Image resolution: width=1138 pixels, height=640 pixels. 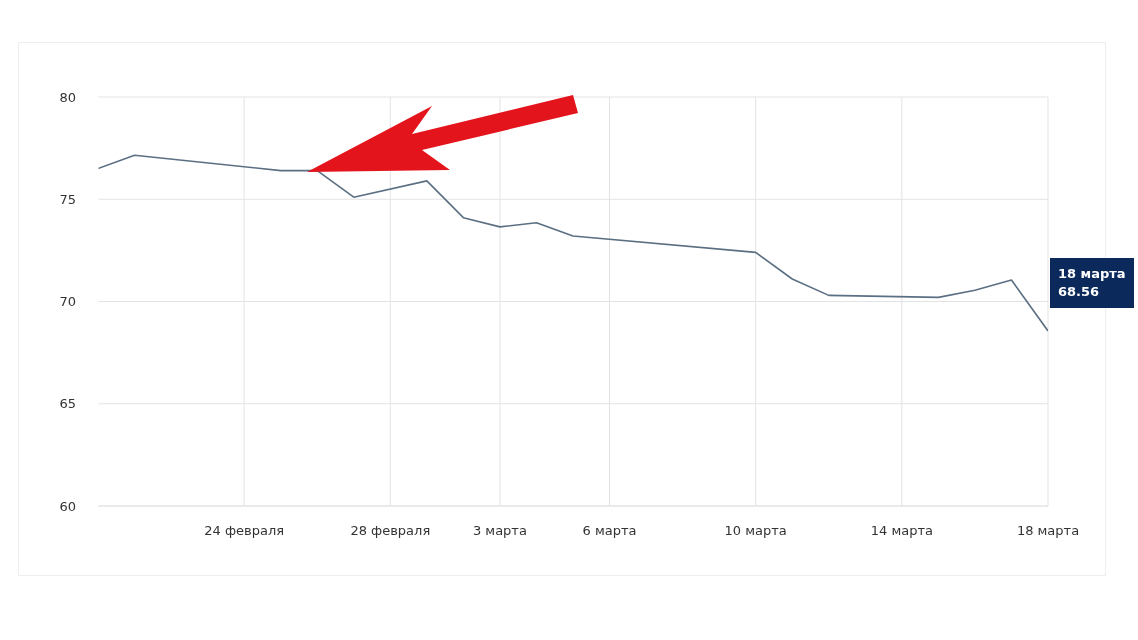 What do you see at coordinates (67, 199) in the screenshot?
I see `y-tick-label: 75` at bounding box center [67, 199].